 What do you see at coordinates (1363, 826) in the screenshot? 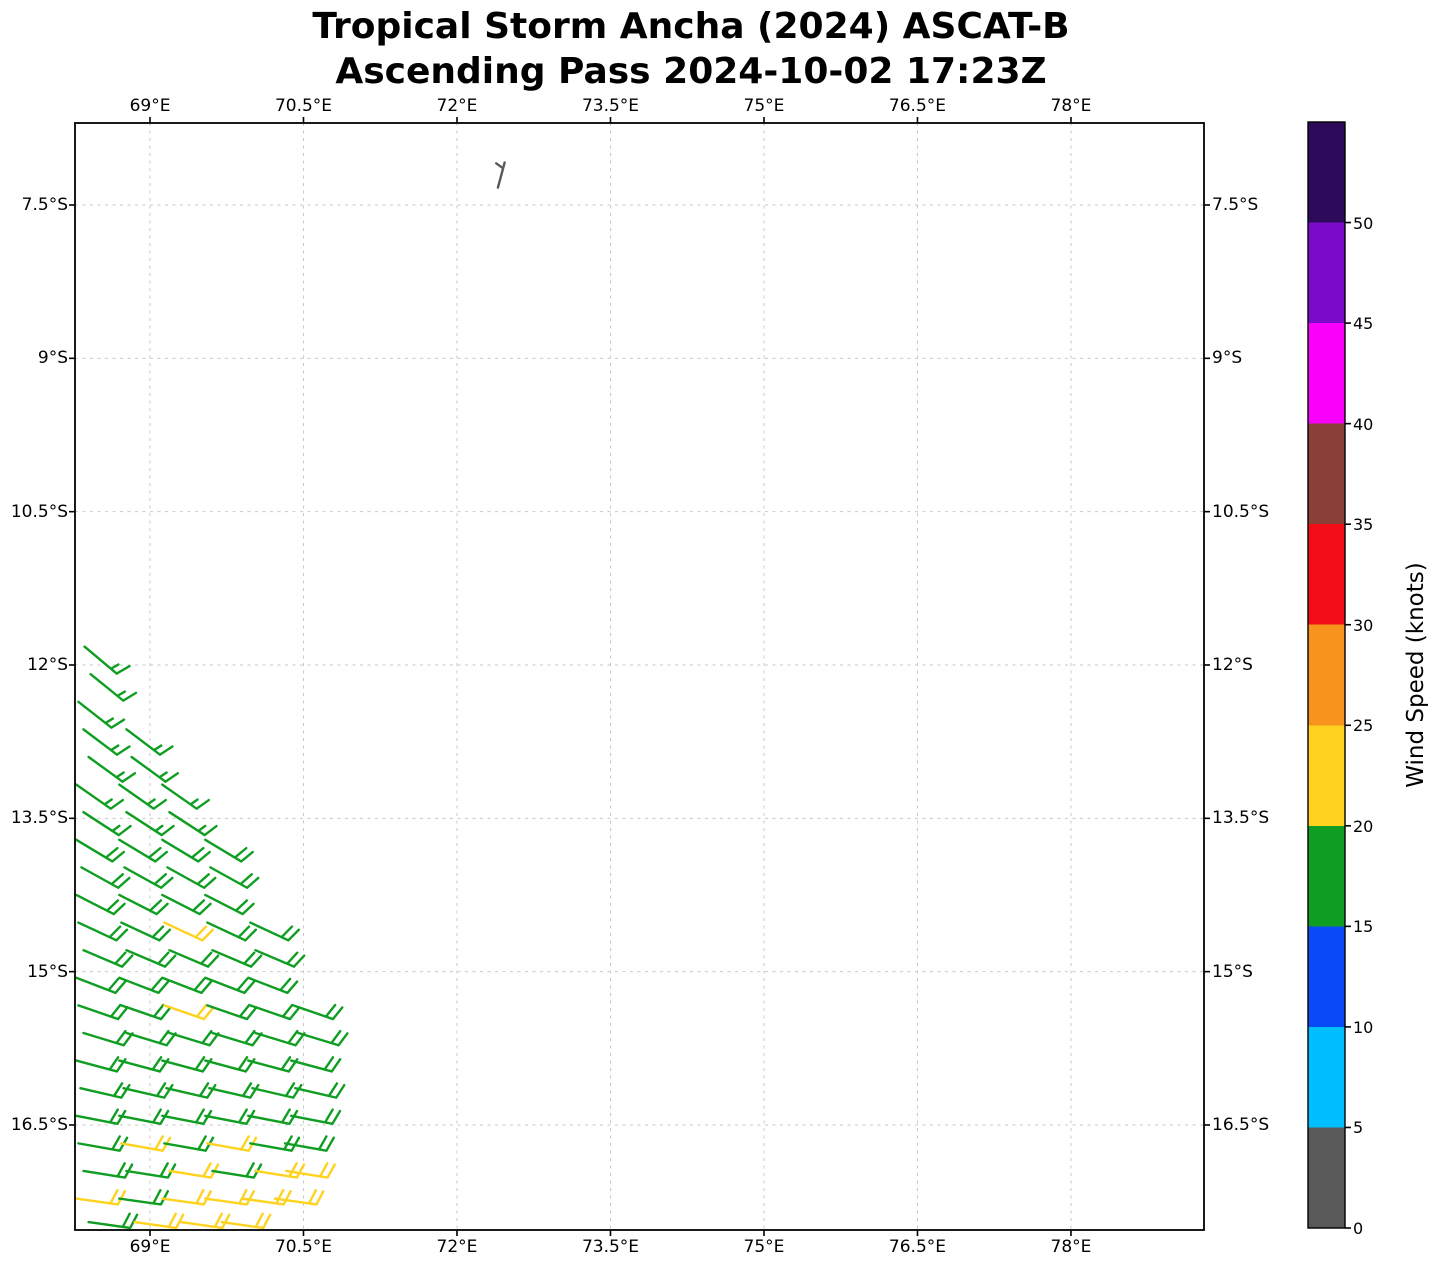
I see `colorbar-tick-label: 20` at bounding box center [1363, 826].